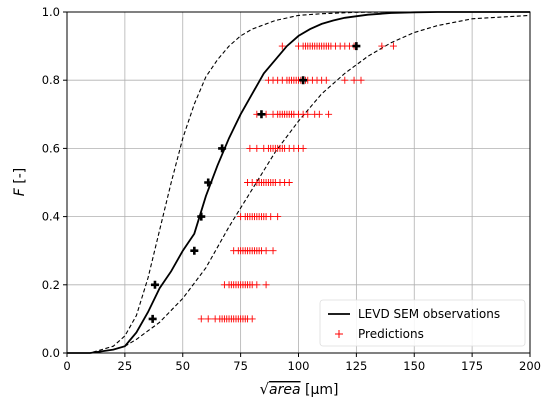 The height and width of the screenshot is (408, 548). I want to click on y-axis-label: F [-], so click(20, 182).